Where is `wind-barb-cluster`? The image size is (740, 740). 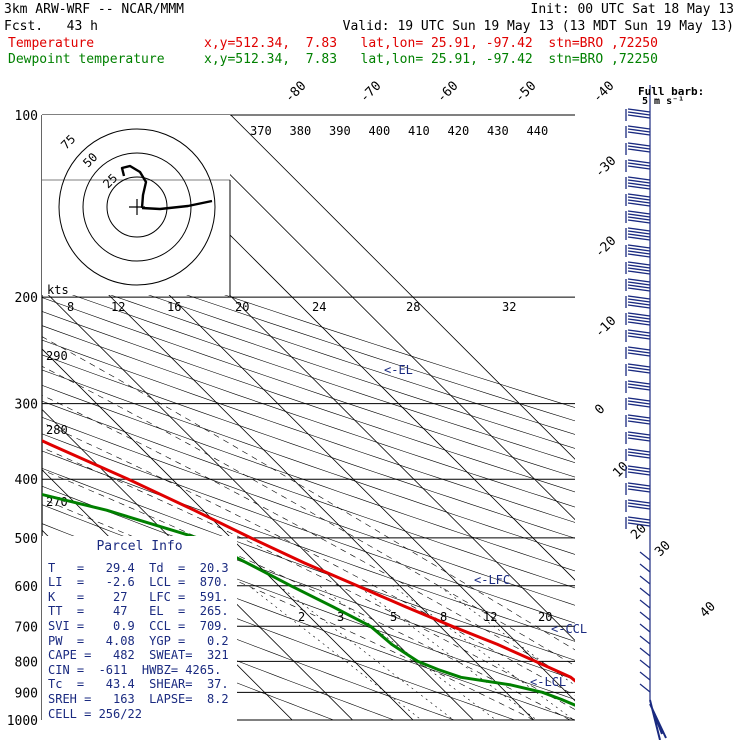
wind-barb-cluster is located at coordinates (658, 719).